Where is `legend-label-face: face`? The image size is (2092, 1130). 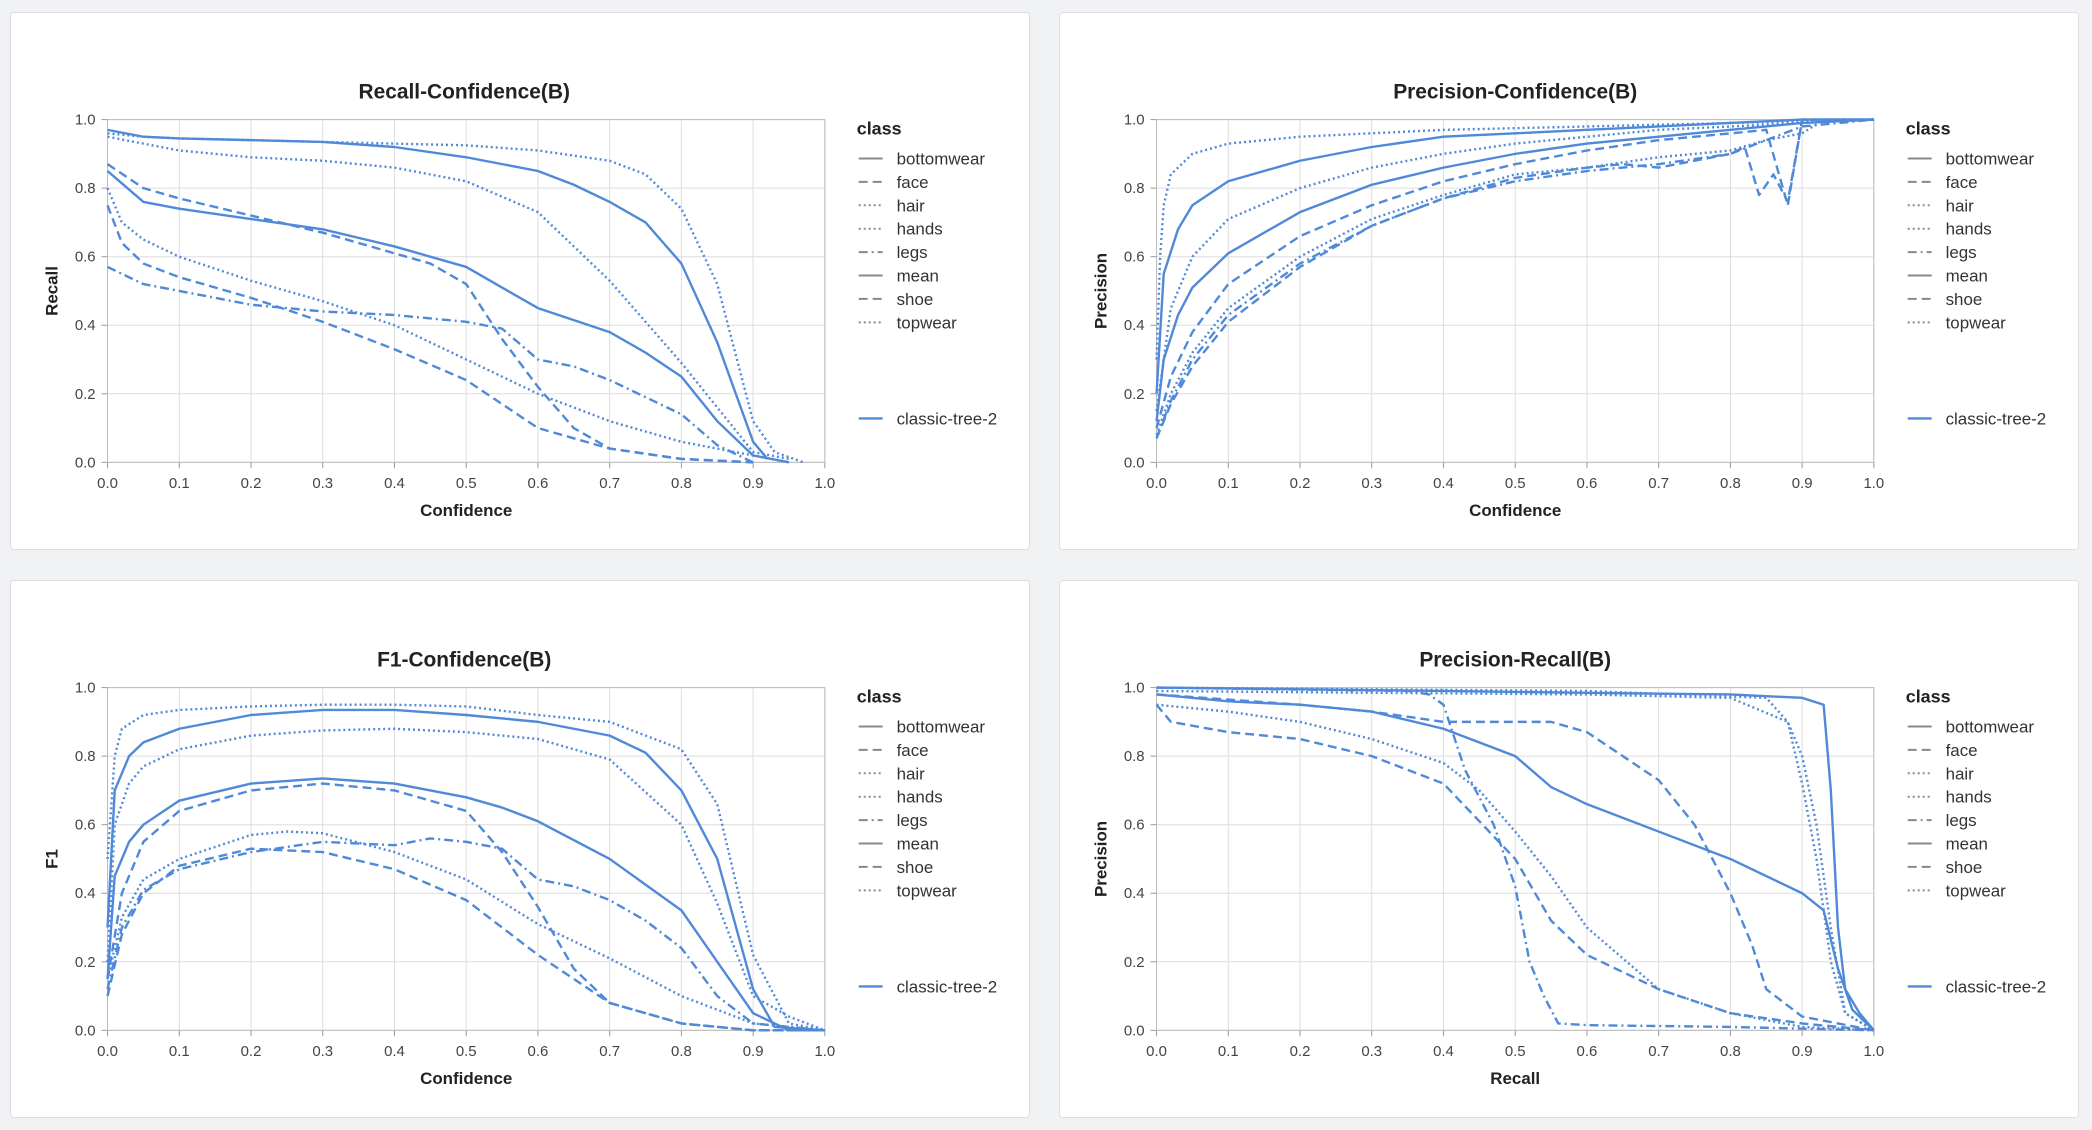
legend-label-face: face is located at coordinates (1962, 182).